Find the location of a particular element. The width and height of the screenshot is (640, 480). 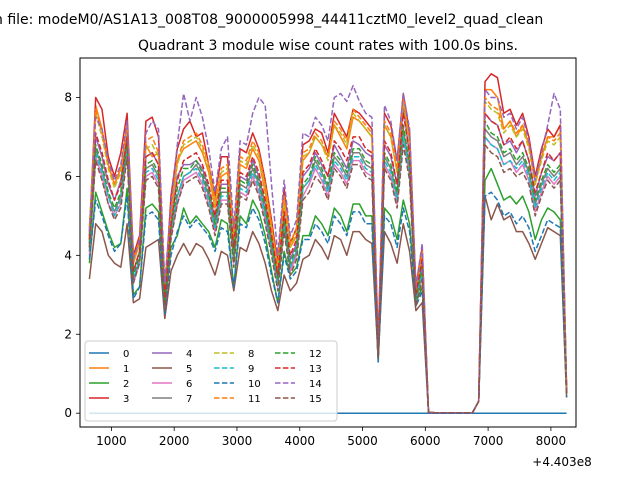

legend-label-10: 10 is located at coordinates (254, 384).